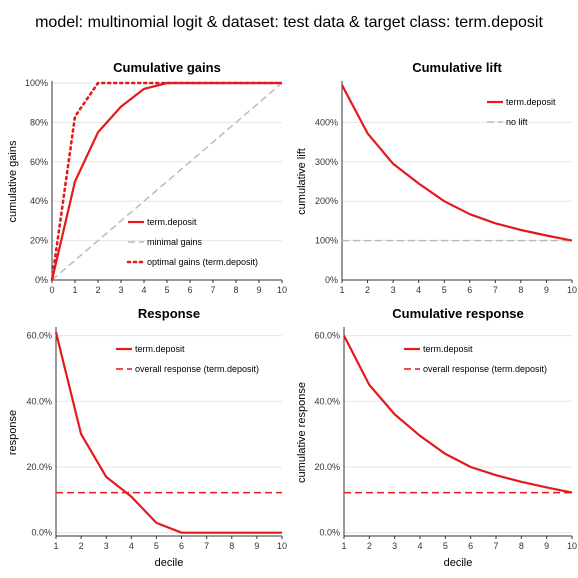 The image size is (578, 578). What do you see at coordinates (457, 67) in the screenshot?
I see `panel-title: Cumulative lift` at bounding box center [457, 67].